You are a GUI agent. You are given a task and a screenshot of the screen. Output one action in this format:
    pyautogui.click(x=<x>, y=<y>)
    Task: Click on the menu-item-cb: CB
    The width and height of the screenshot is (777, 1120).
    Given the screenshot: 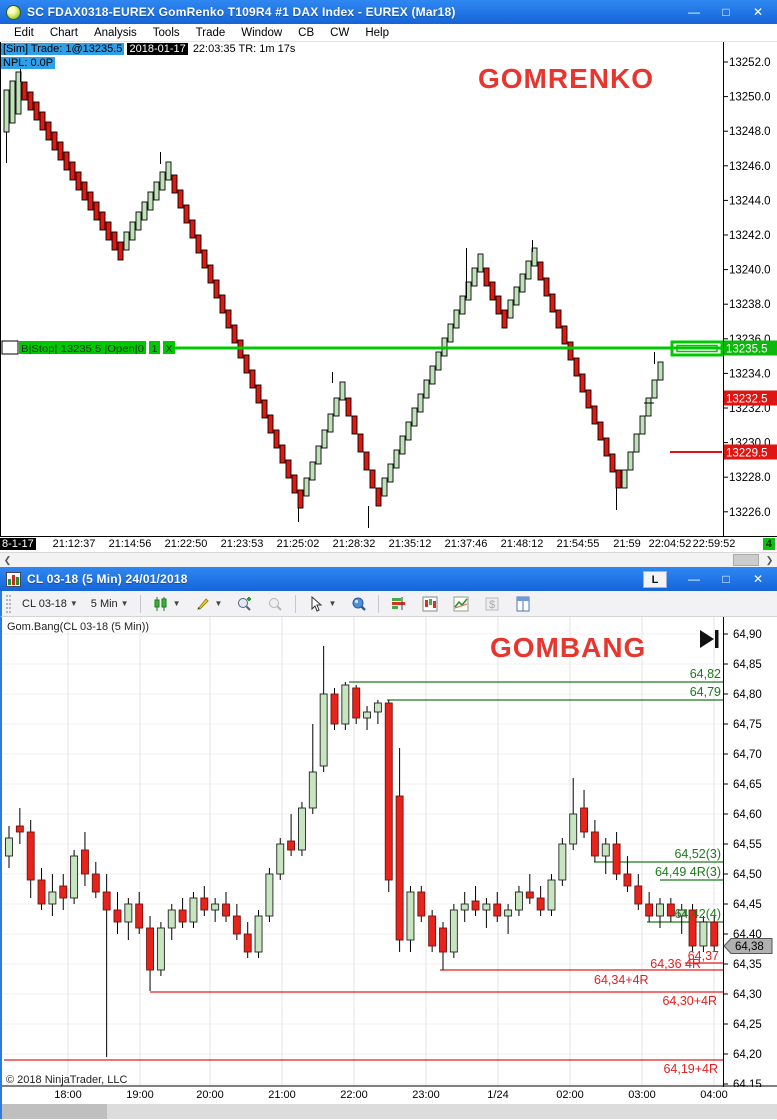 What is the action you would take?
    pyautogui.click(x=306, y=32)
    